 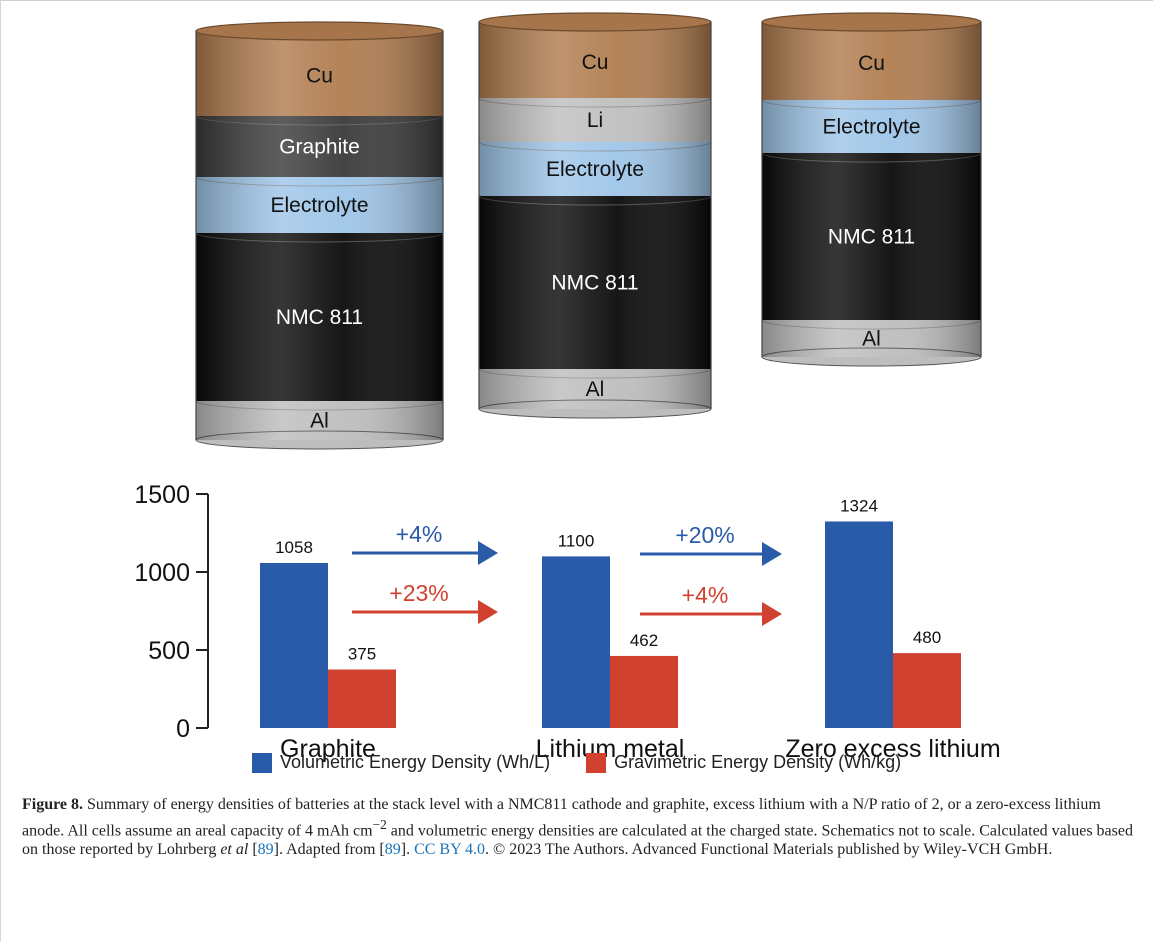 What do you see at coordinates (415, 762) in the screenshot?
I see `legend-label-volumetric: Volumetric Energy Density (Wh/L)` at bounding box center [415, 762].